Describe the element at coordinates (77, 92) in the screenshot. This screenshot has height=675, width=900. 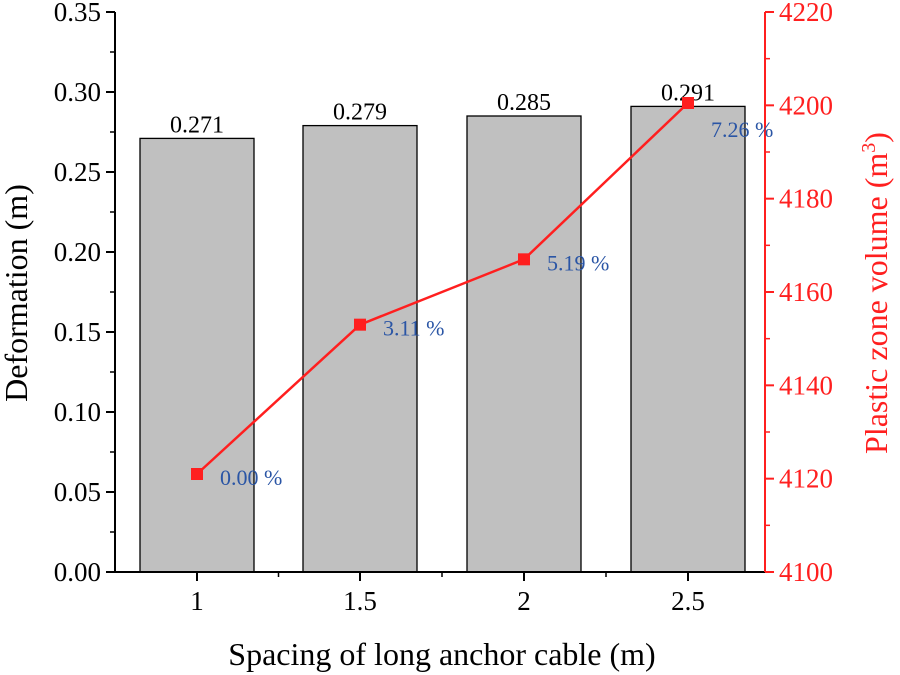
I see `y-left-tick-label: 0.30` at that location.